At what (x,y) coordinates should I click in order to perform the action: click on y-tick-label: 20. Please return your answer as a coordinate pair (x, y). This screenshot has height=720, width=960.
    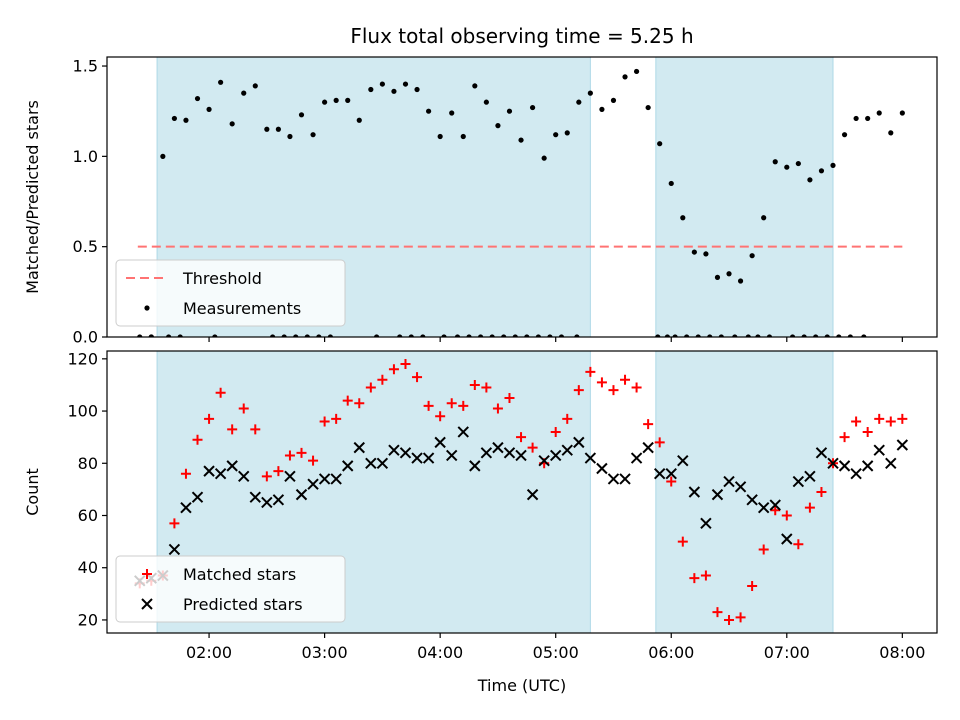
    Looking at the image, I should click on (88, 619).